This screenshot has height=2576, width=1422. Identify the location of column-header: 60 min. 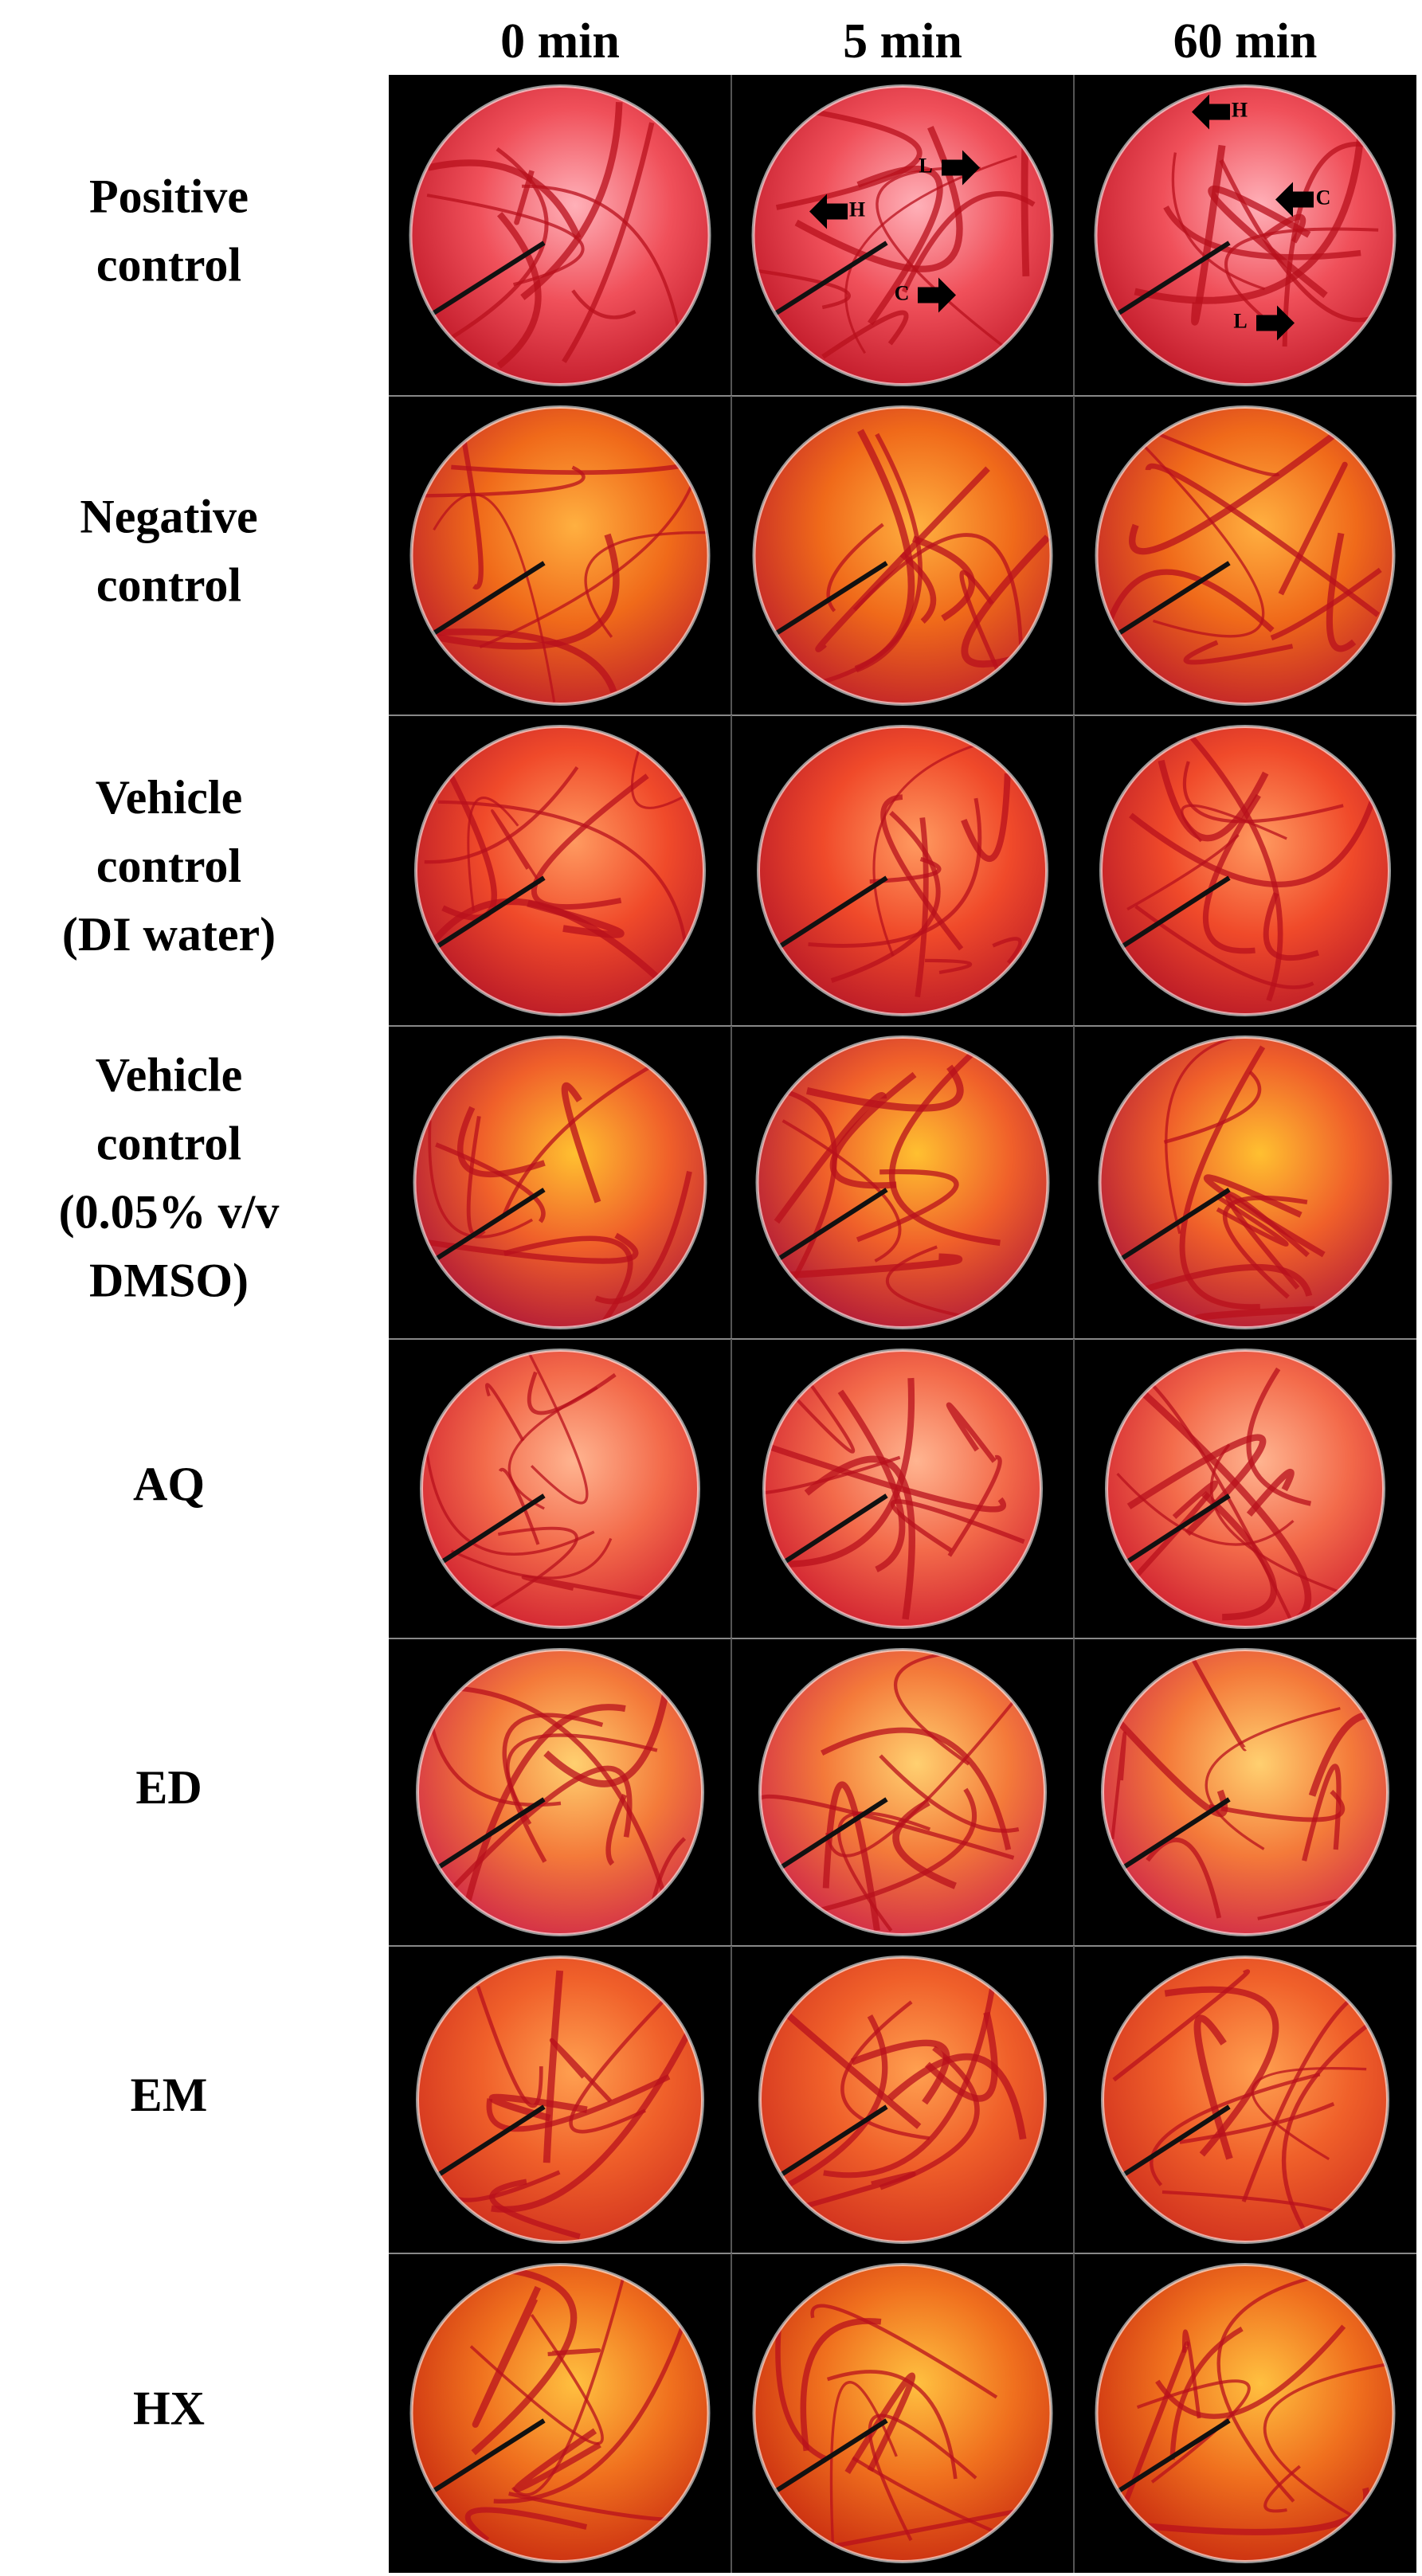
(1245, 41).